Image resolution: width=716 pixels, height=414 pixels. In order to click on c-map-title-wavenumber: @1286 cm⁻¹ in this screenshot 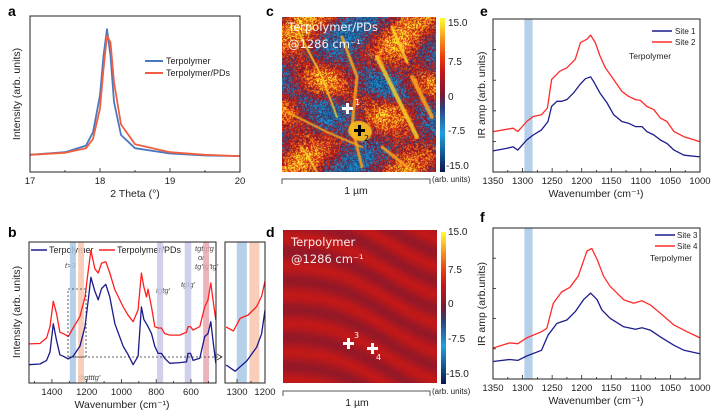, I will do `click(324, 44)`.